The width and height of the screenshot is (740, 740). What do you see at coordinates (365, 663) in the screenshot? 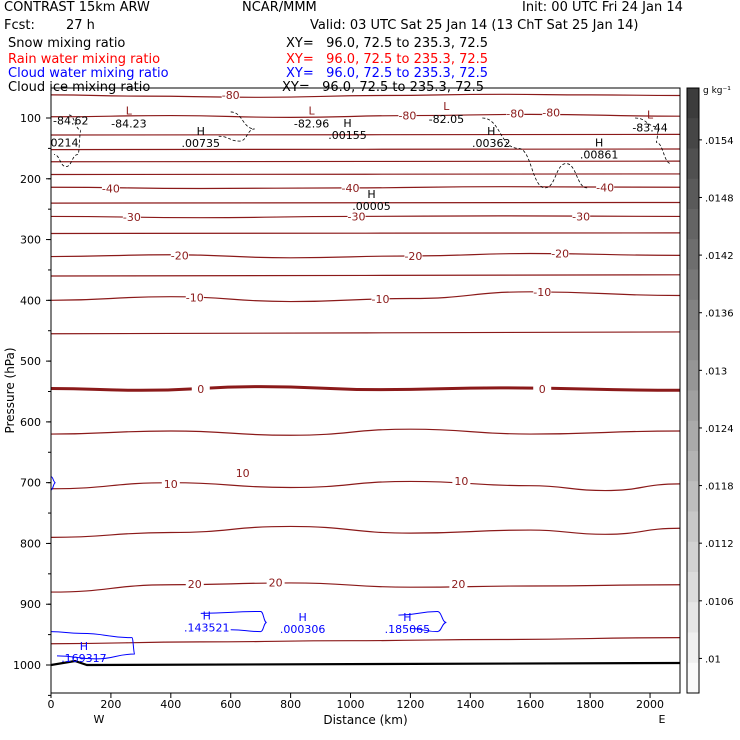
I see `surface-line` at bounding box center [365, 663].